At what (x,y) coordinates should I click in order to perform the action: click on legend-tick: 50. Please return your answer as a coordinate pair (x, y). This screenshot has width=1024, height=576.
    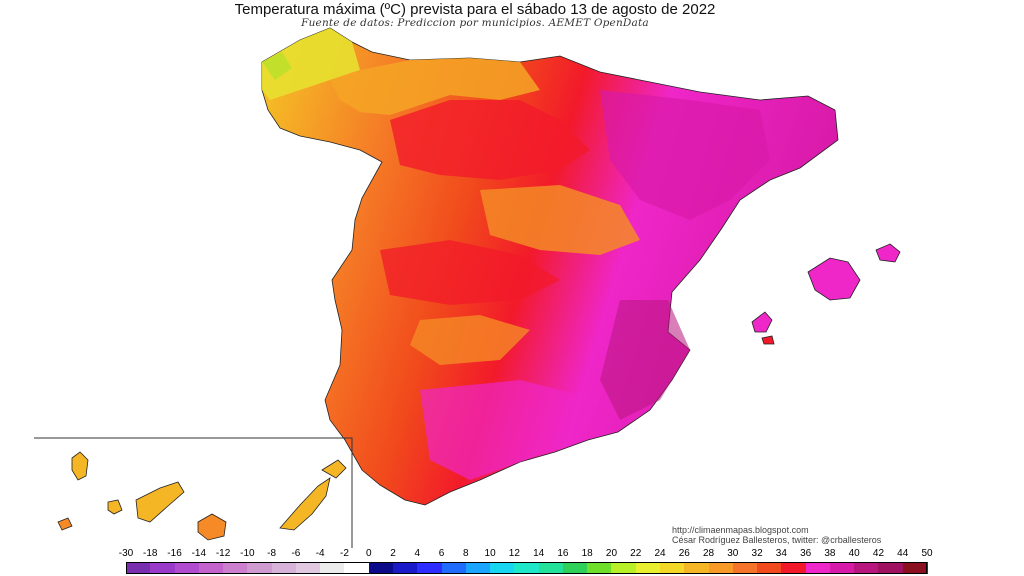
    Looking at the image, I should click on (927, 553).